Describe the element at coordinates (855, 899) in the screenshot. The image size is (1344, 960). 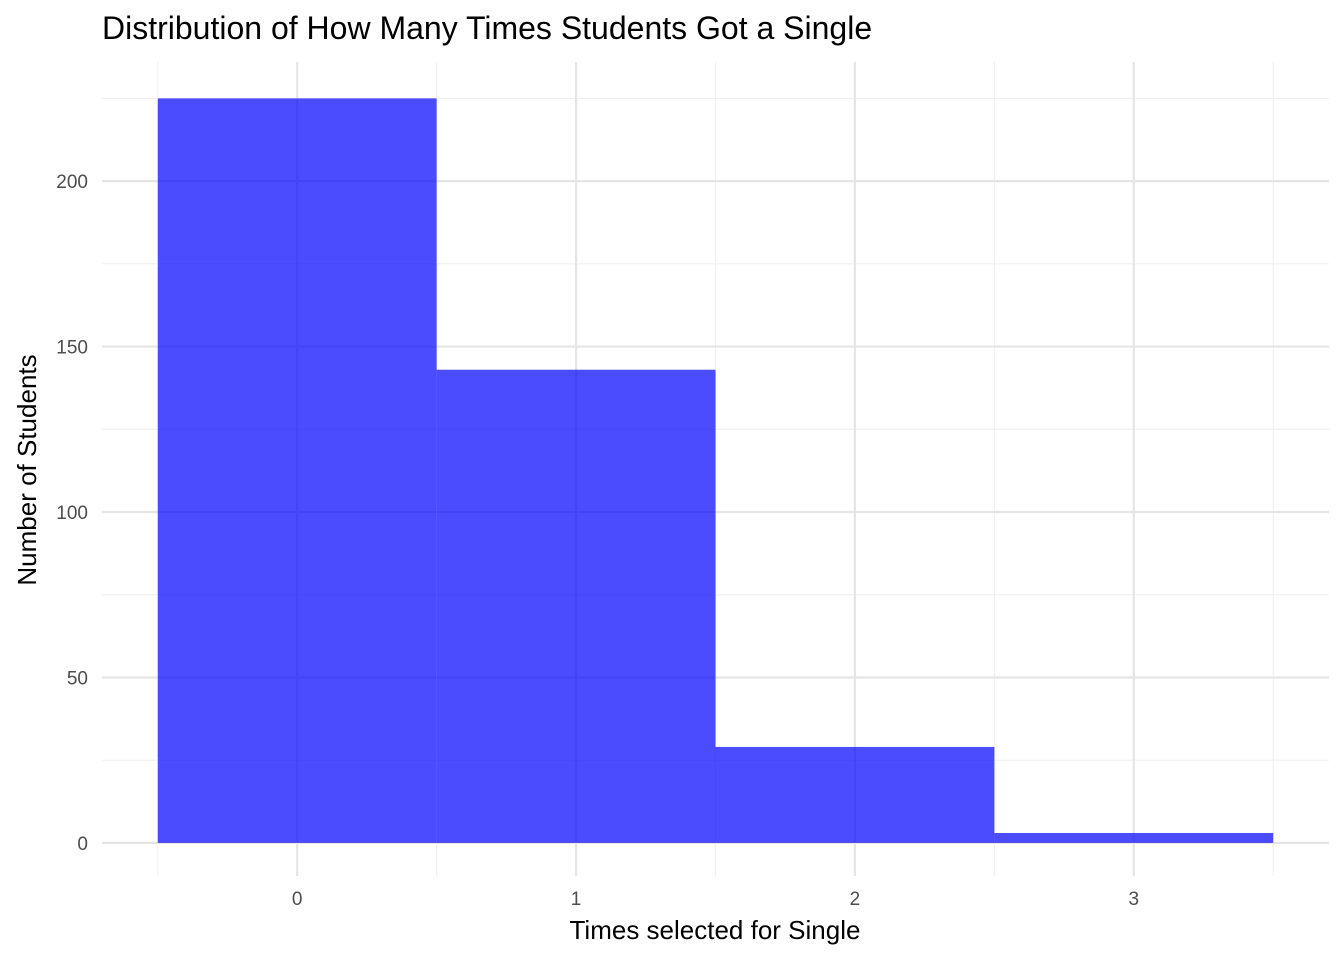
I see `x-tick-label: 2` at that location.